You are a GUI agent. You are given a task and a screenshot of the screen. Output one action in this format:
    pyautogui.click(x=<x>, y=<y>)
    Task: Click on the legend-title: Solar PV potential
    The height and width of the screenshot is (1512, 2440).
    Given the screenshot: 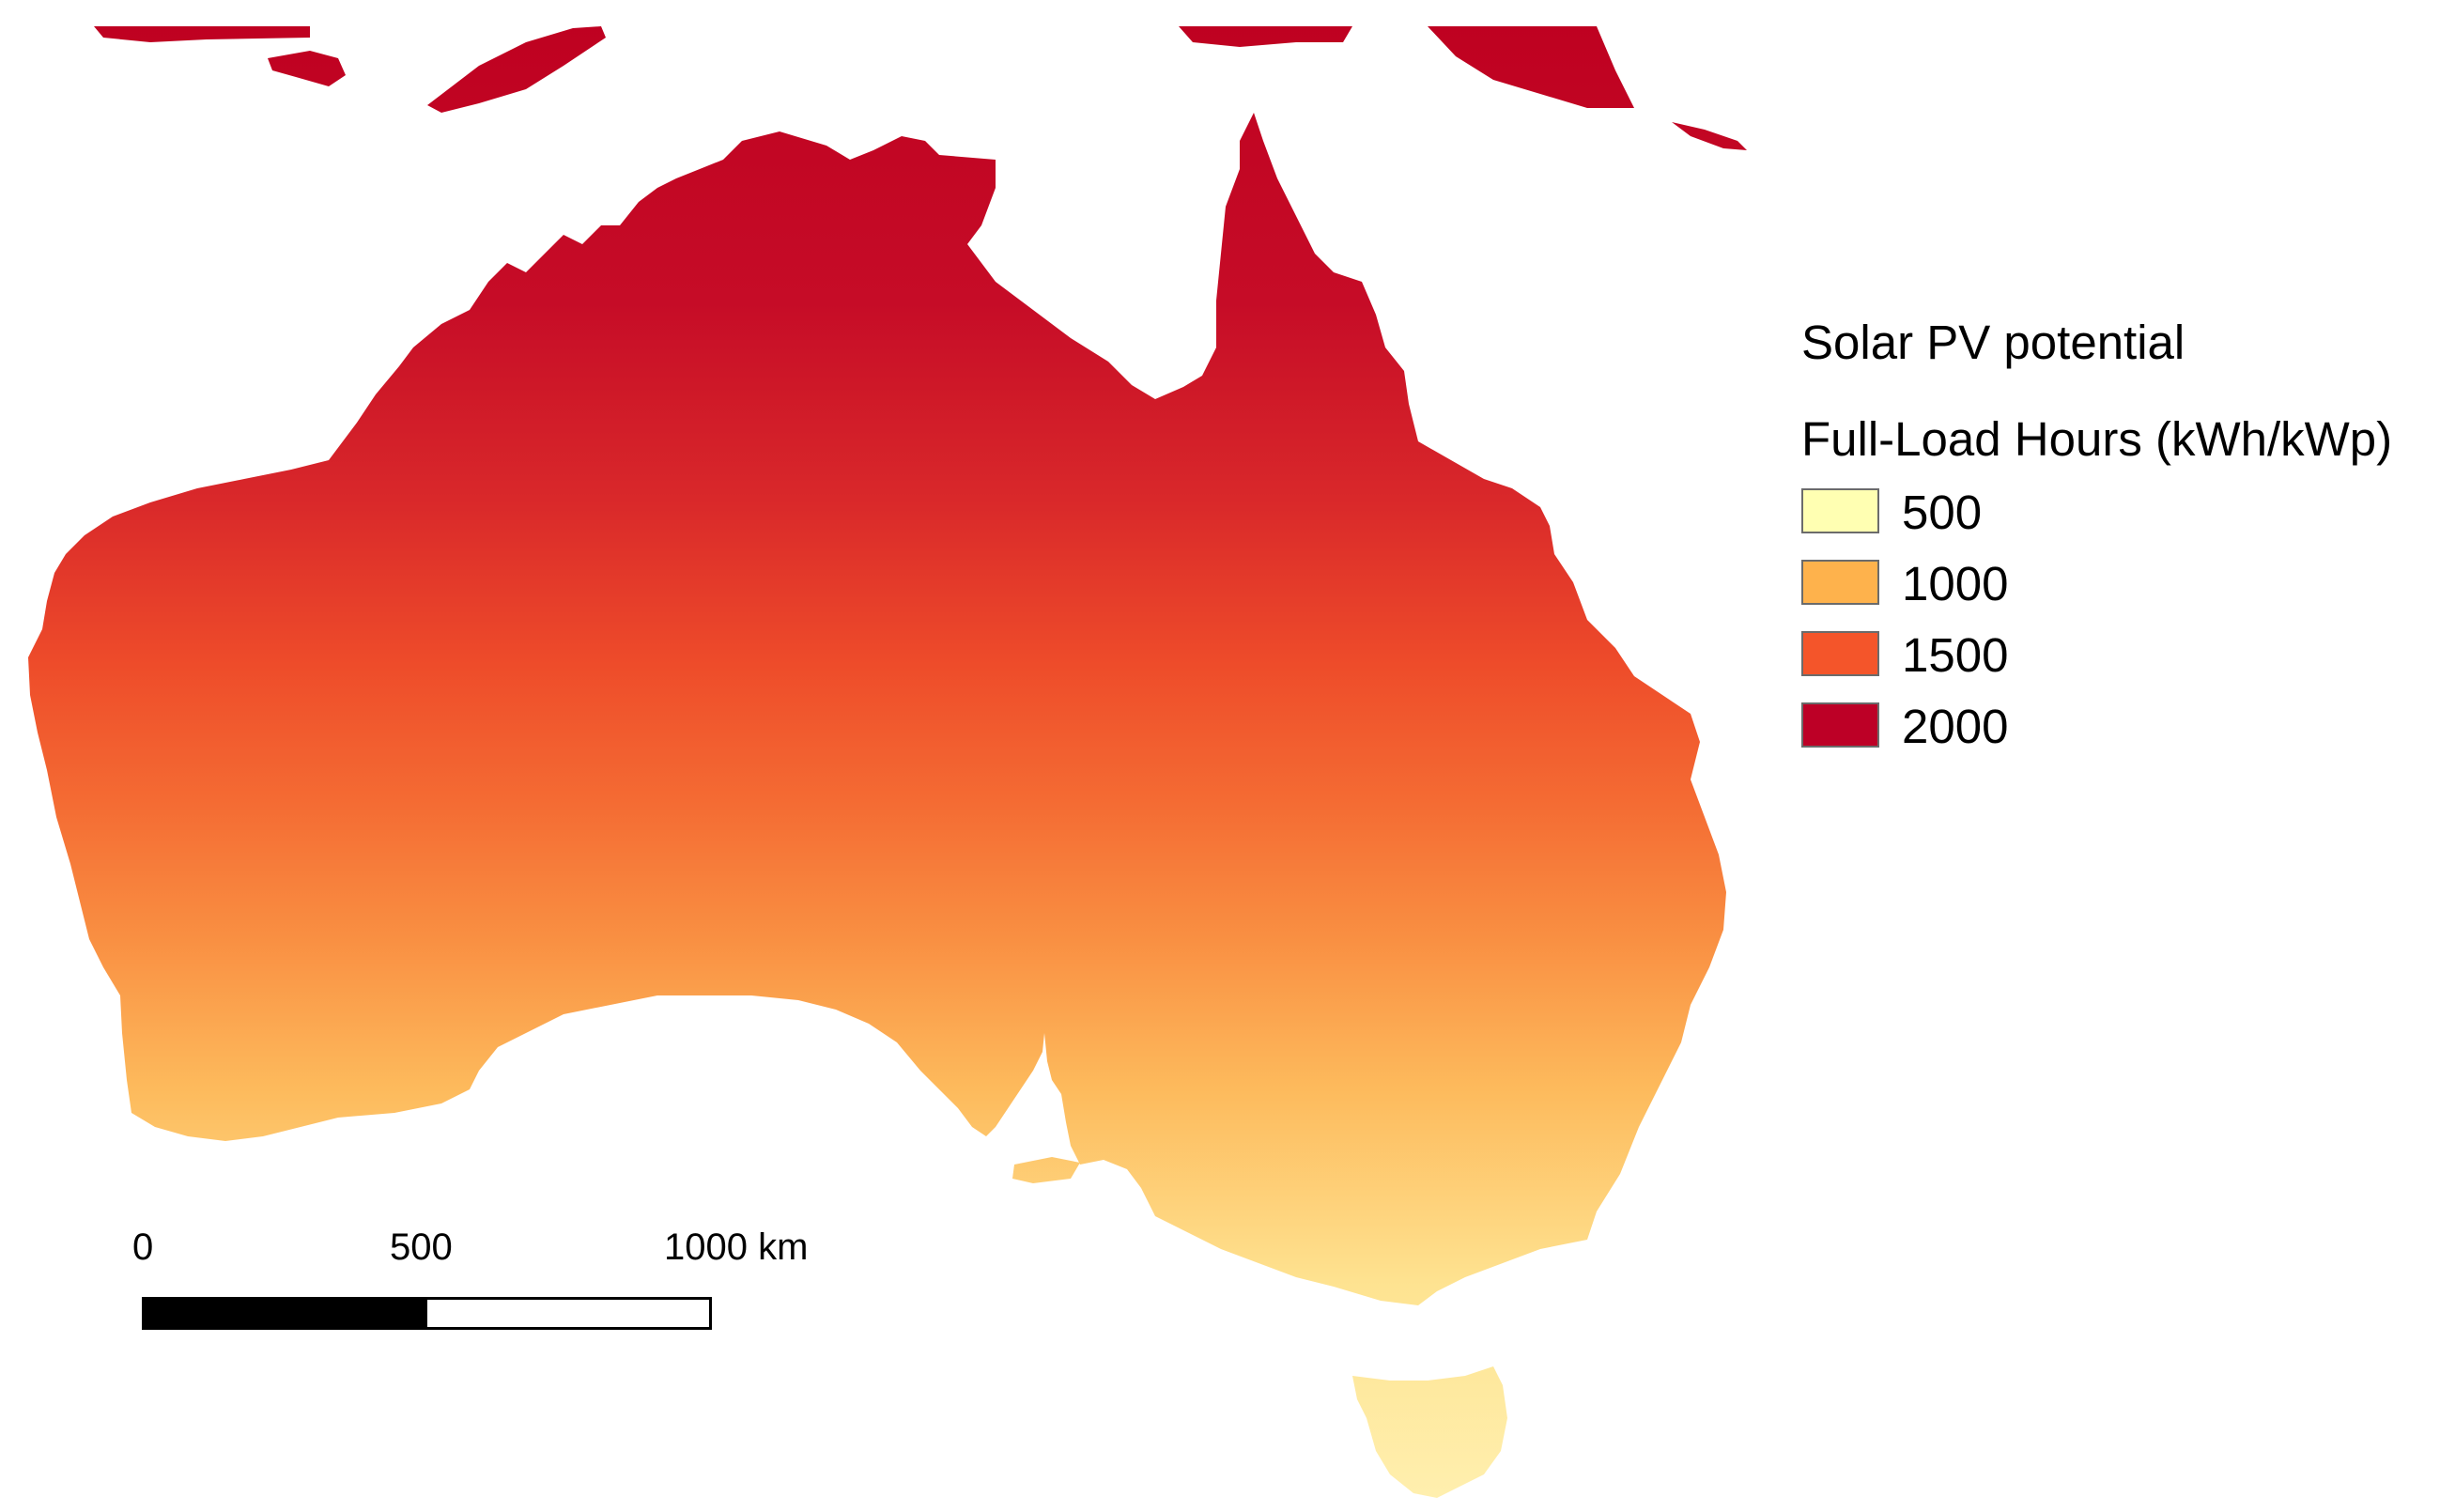 What is the action you would take?
    pyautogui.click(x=1993, y=342)
    